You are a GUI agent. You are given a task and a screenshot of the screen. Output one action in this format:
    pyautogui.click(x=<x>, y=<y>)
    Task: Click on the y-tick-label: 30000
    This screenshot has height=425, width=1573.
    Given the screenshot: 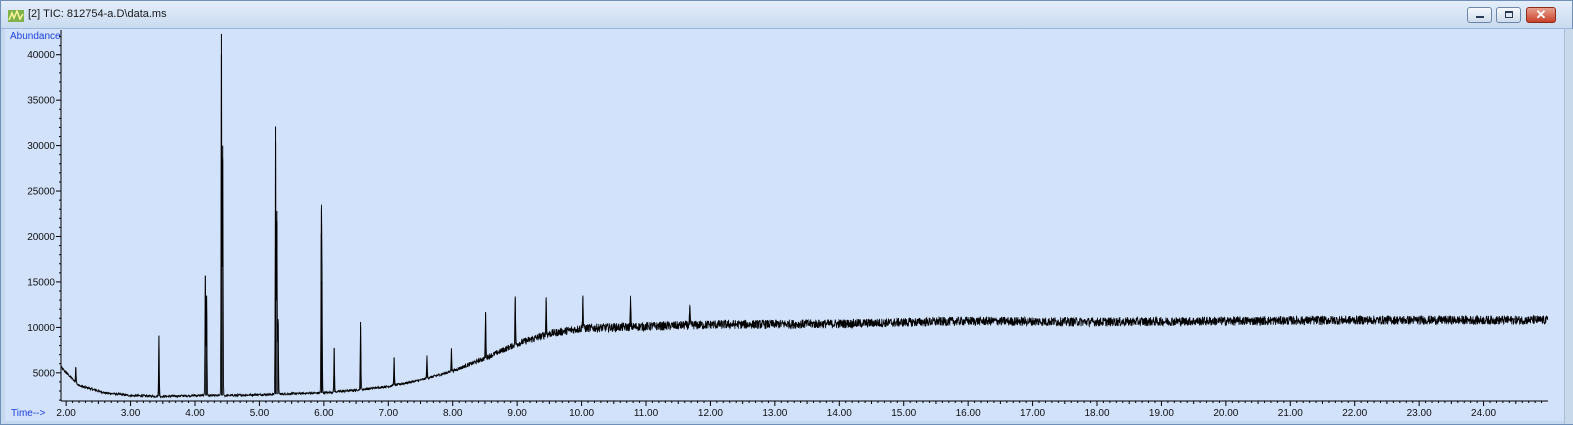 What is the action you would take?
    pyautogui.click(x=41, y=146)
    